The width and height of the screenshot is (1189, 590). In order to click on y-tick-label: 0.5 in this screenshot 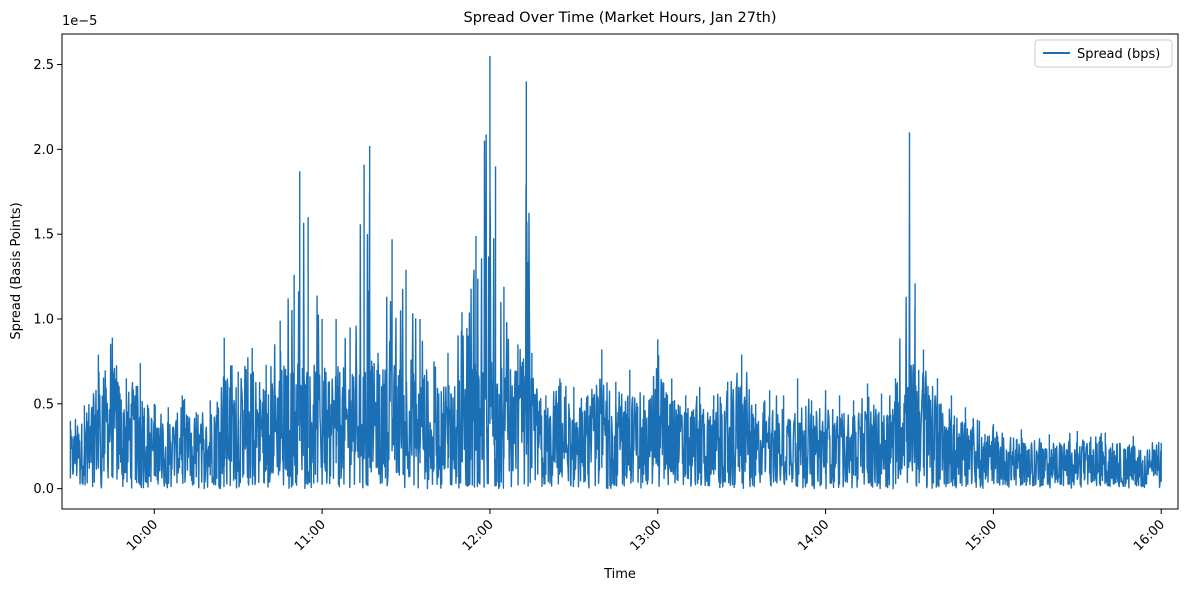, I will do `click(43, 404)`.